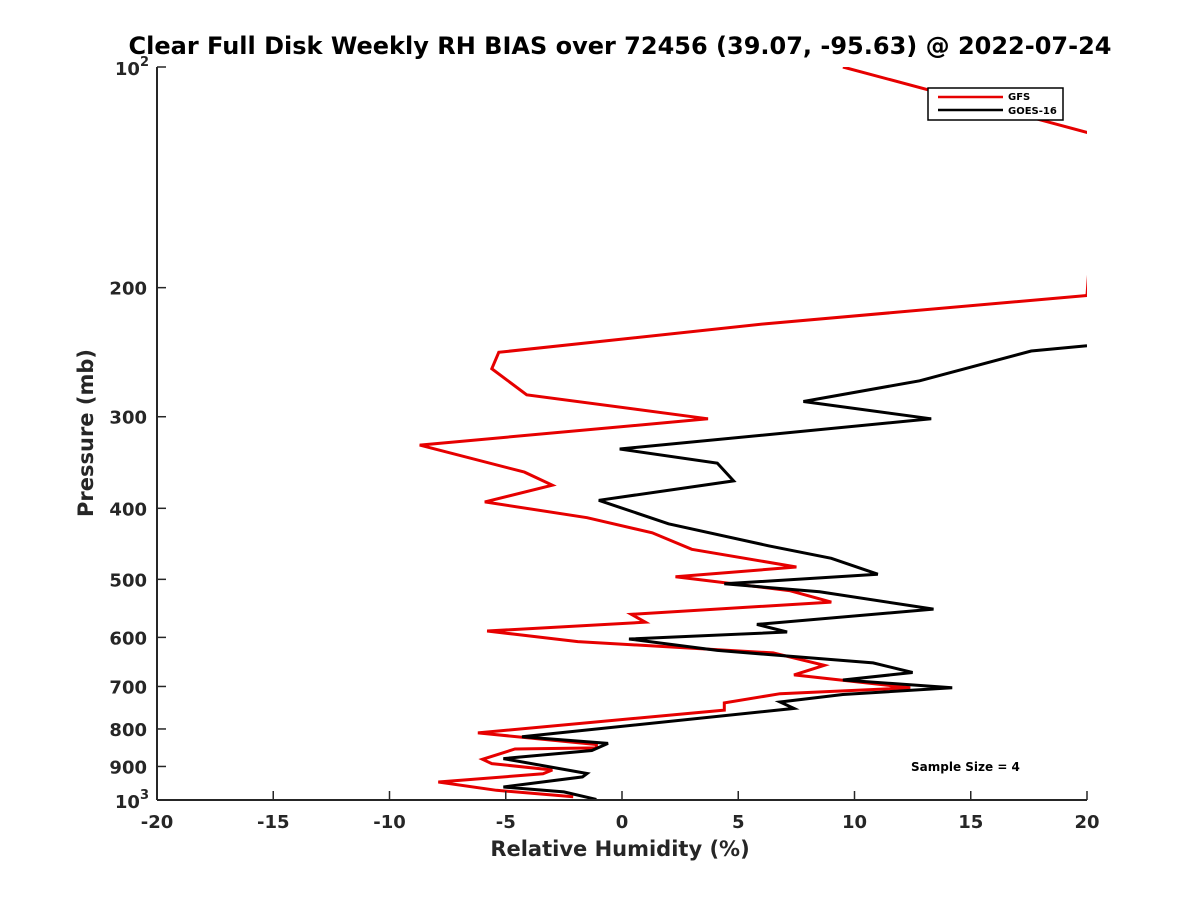 The image size is (1200, 900). I want to click on legend-box, so click(995, 104).